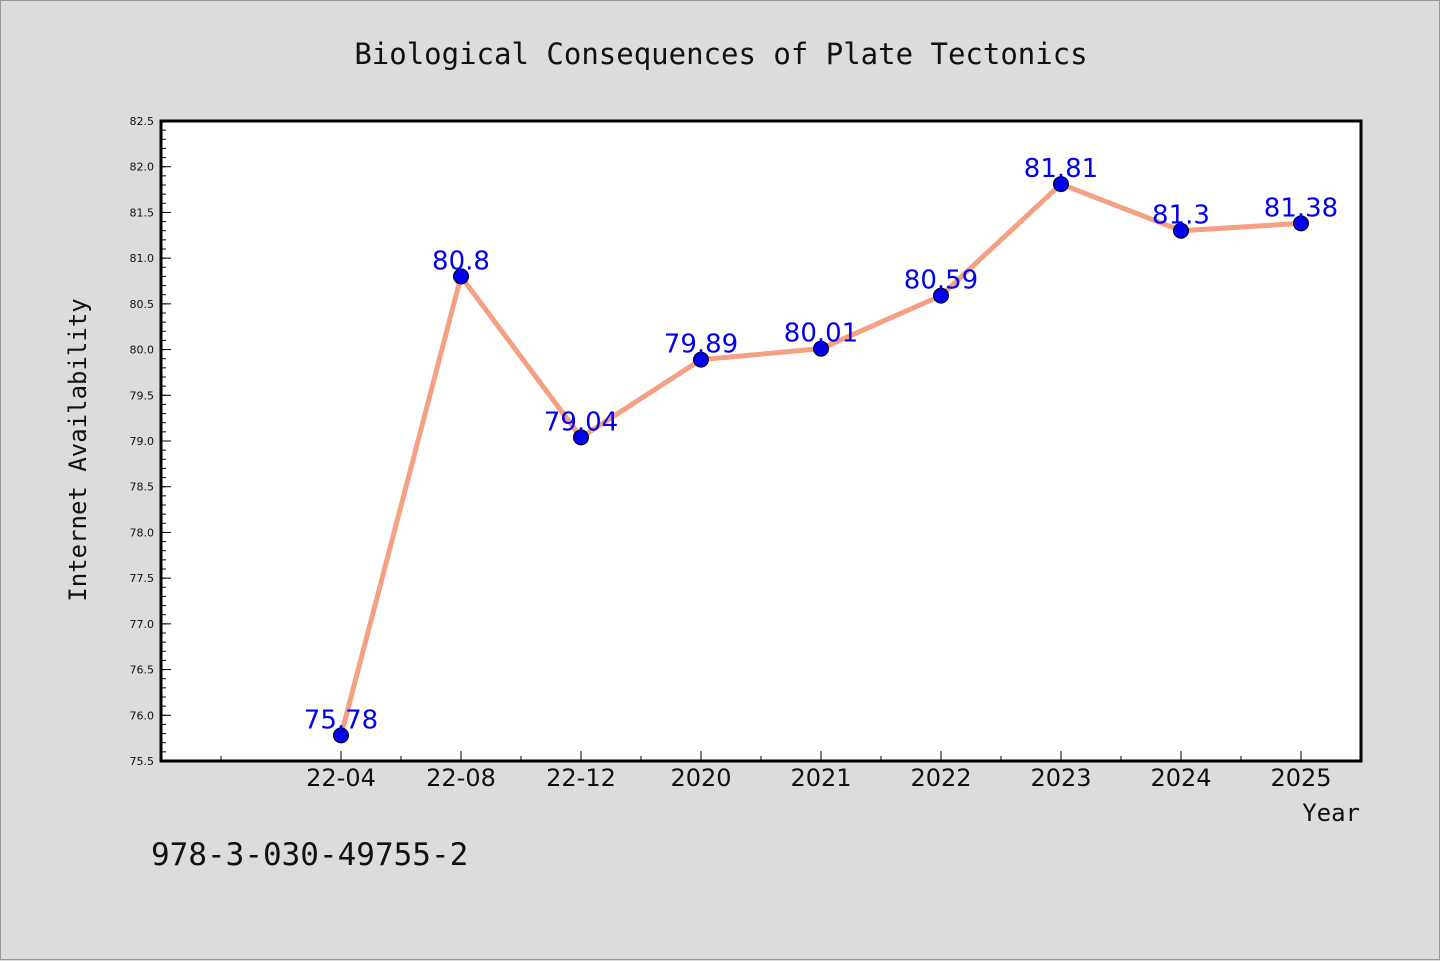 This screenshot has width=1440, height=961. Describe the element at coordinates (941, 281) in the screenshot. I see `data-label: 80.59` at that location.